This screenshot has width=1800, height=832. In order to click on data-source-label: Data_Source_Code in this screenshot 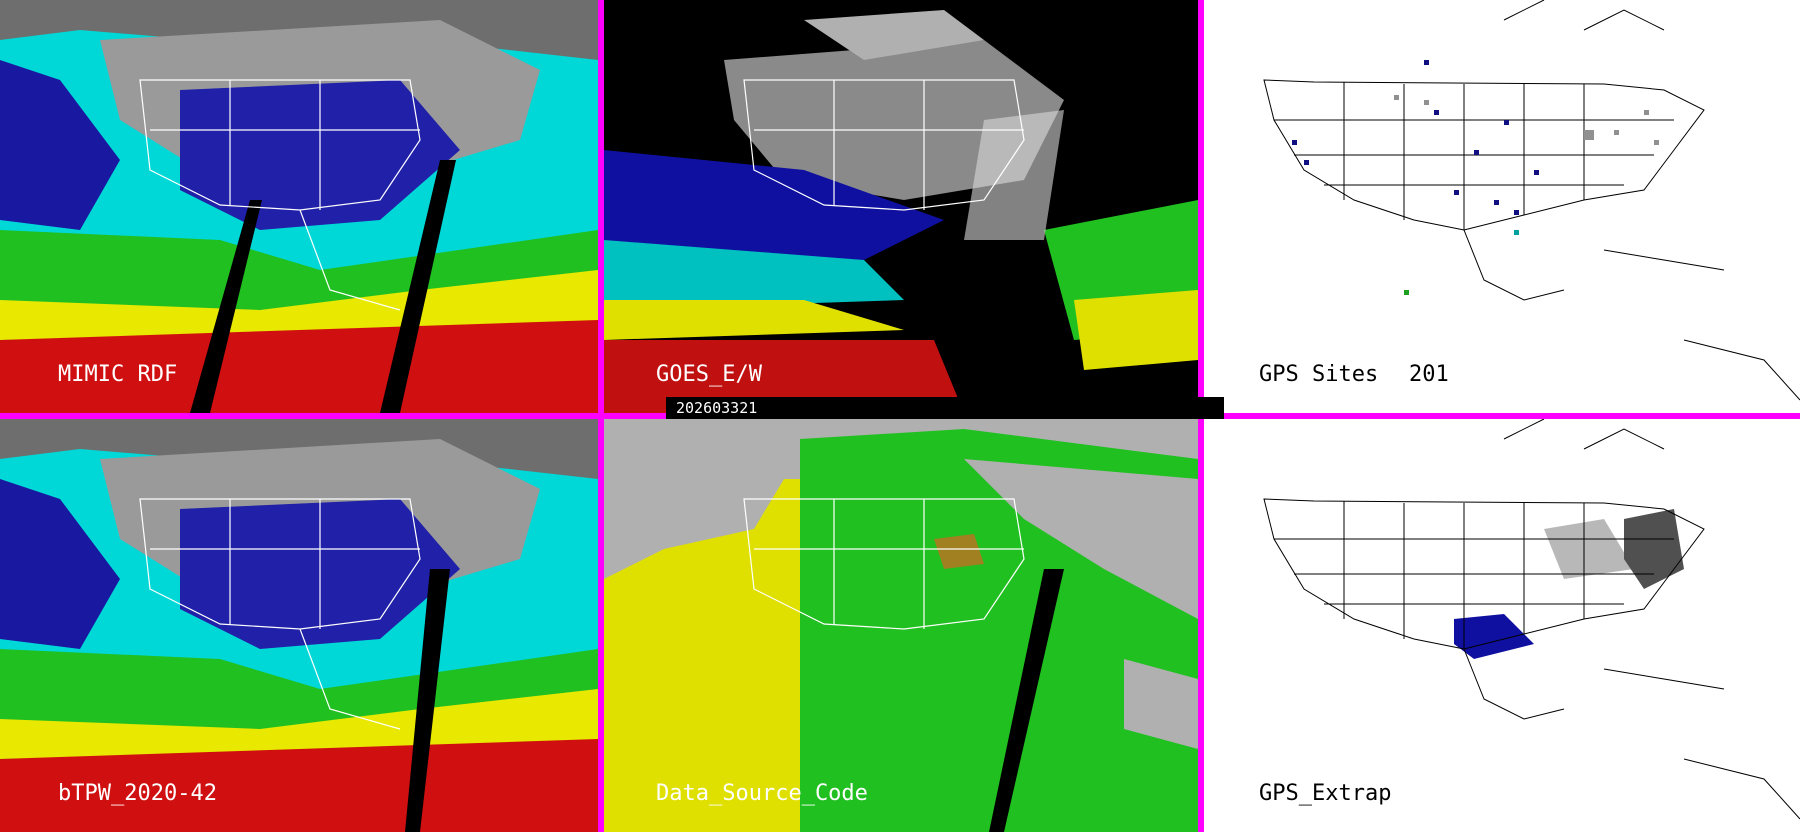, I will do `click(762, 793)`.